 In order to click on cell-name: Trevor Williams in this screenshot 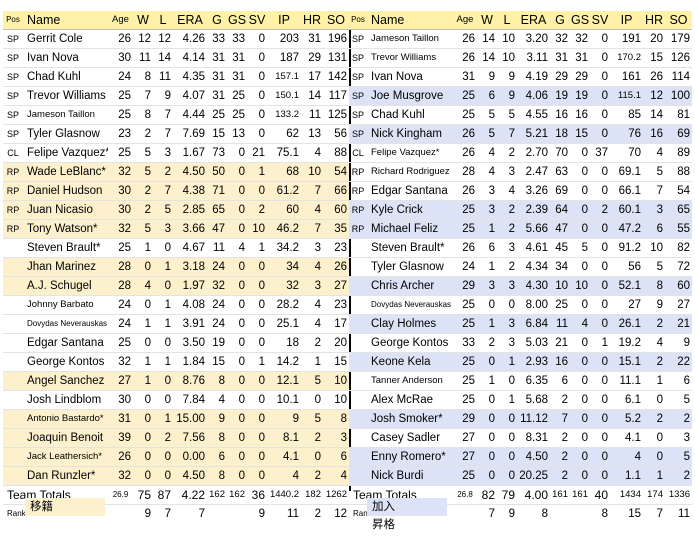, I will do `click(65, 96)`.